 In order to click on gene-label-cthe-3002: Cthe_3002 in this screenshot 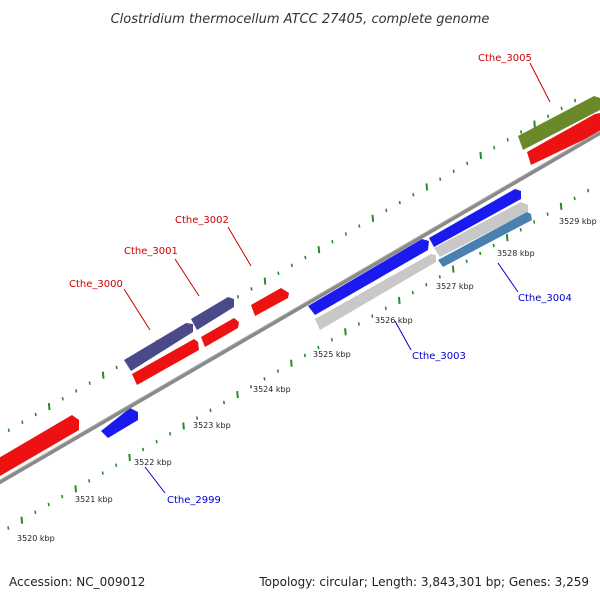, I will do `click(202, 220)`.